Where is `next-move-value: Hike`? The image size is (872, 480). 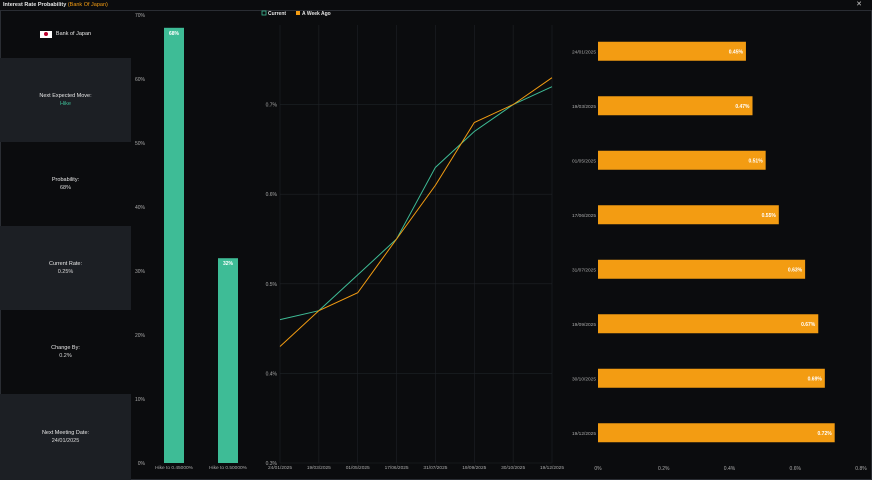
next-move-value: Hike is located at coordinates (65, 104).